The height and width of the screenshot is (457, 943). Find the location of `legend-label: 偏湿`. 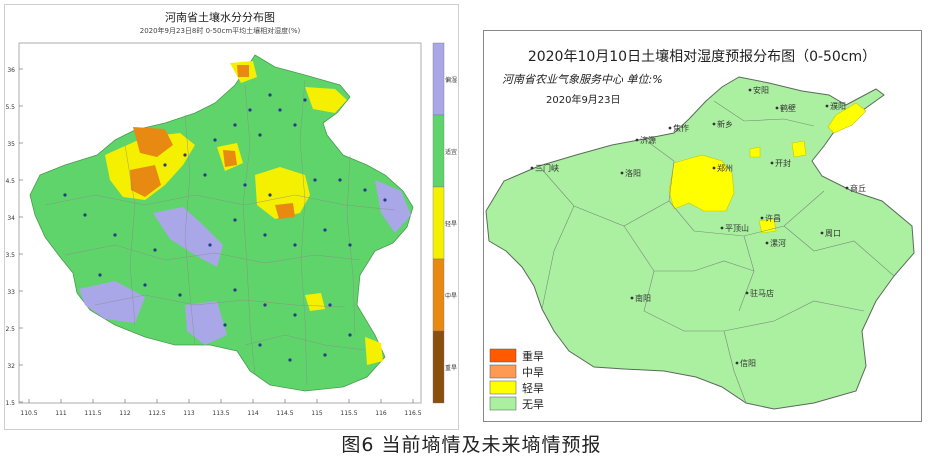

legend-label: 偏湿 is located at coordinates (451, 80).